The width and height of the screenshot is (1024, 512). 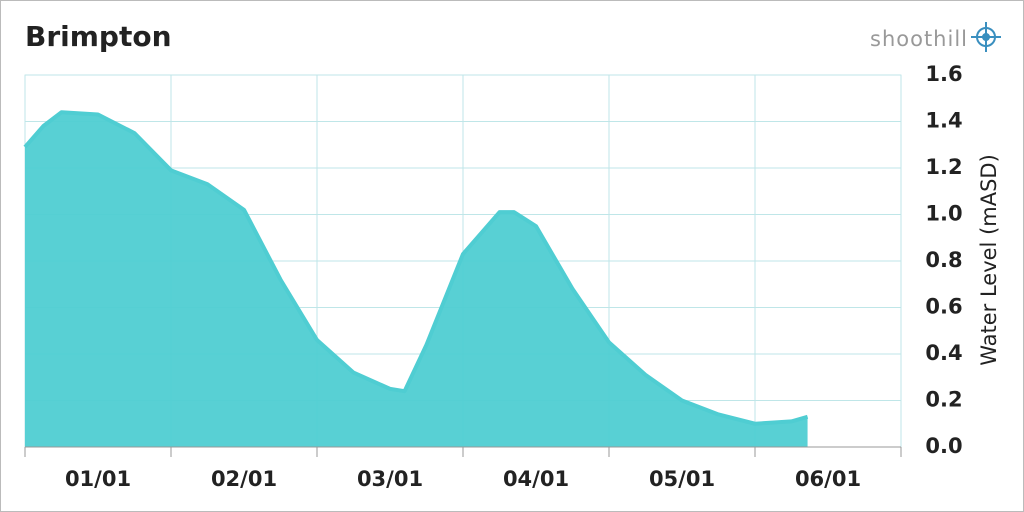 What do you see at coordinates (943, 260) in the screenshot?
I see `y-tick-label: 0.8` at bounding box center [943, 260].